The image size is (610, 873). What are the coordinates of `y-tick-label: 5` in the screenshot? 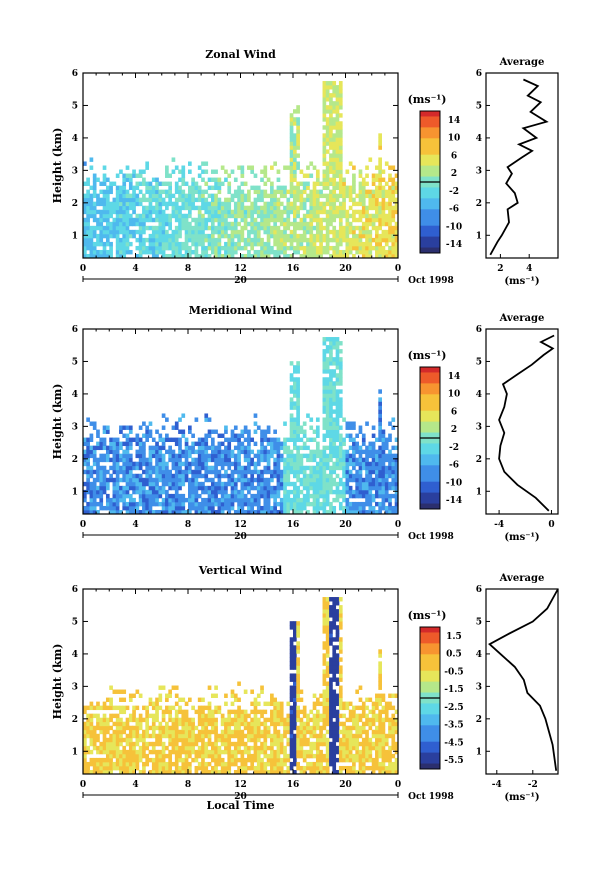 It's located at (75, 106).